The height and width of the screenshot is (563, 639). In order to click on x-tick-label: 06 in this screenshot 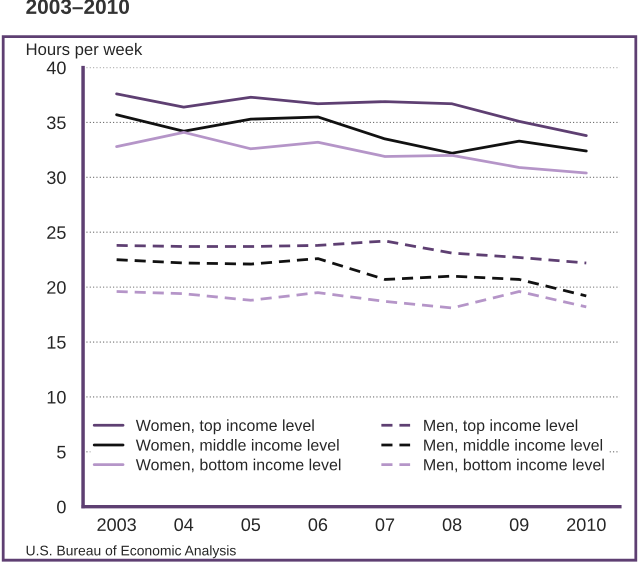, I will do `click(318, 525)`.